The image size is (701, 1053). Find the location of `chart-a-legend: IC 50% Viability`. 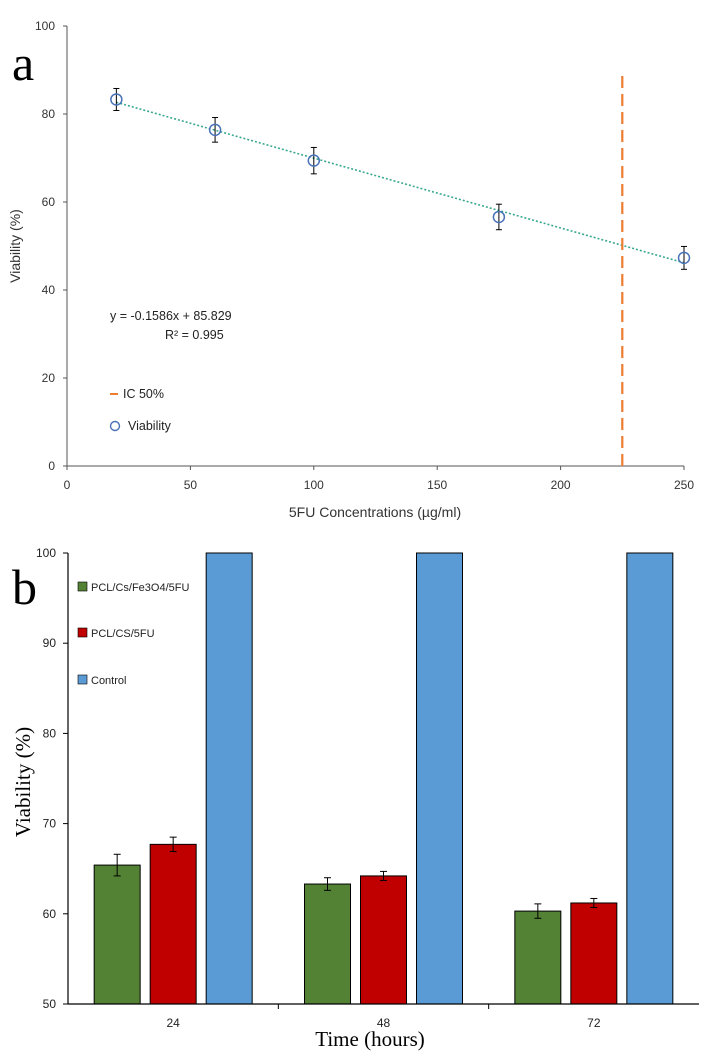

chart-a-legend: IC 50% Viability is located at coordinates (140, 410).